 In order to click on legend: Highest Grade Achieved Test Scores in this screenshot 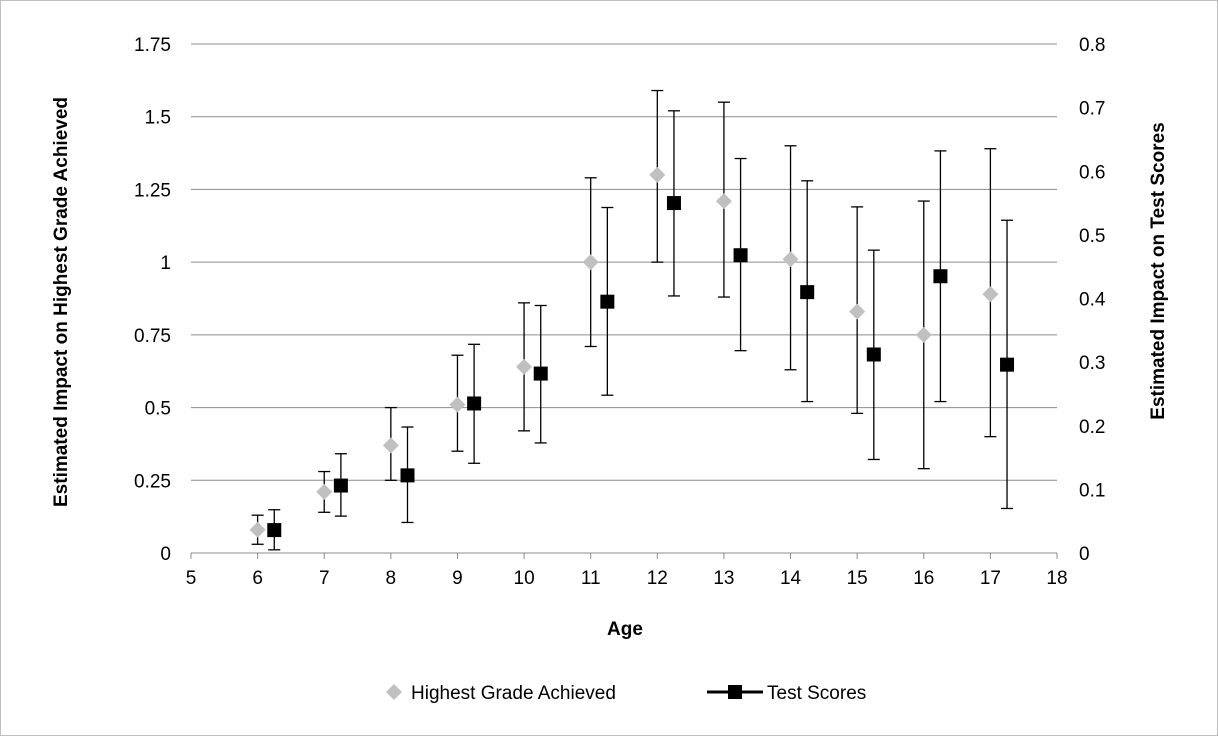, I will do `click(626, 693)`.